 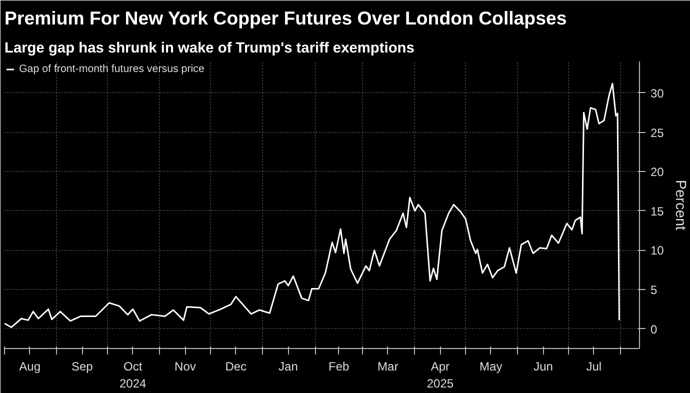 What do you see at coordinates (209, 48) in the screenshot?
I see `chart-subtitle: Large gap has shrunk in wake of Trump's tariff exemptions` at bounding box center [209, 48].